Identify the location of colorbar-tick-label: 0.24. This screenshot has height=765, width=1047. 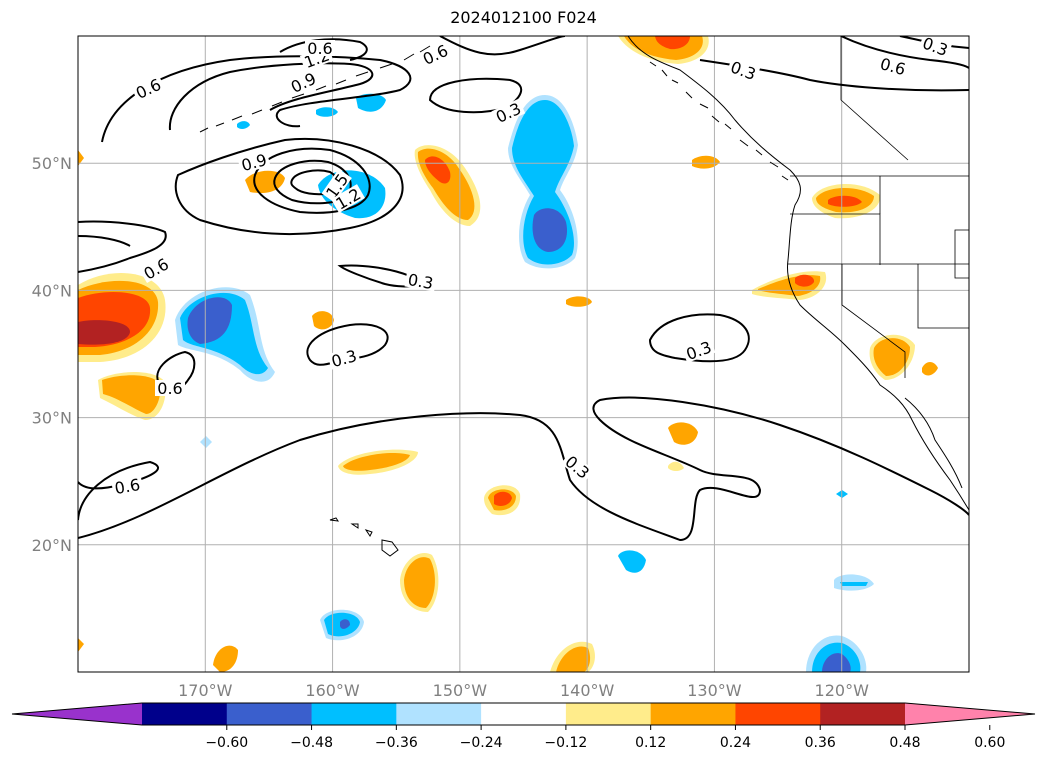
(735, 743).